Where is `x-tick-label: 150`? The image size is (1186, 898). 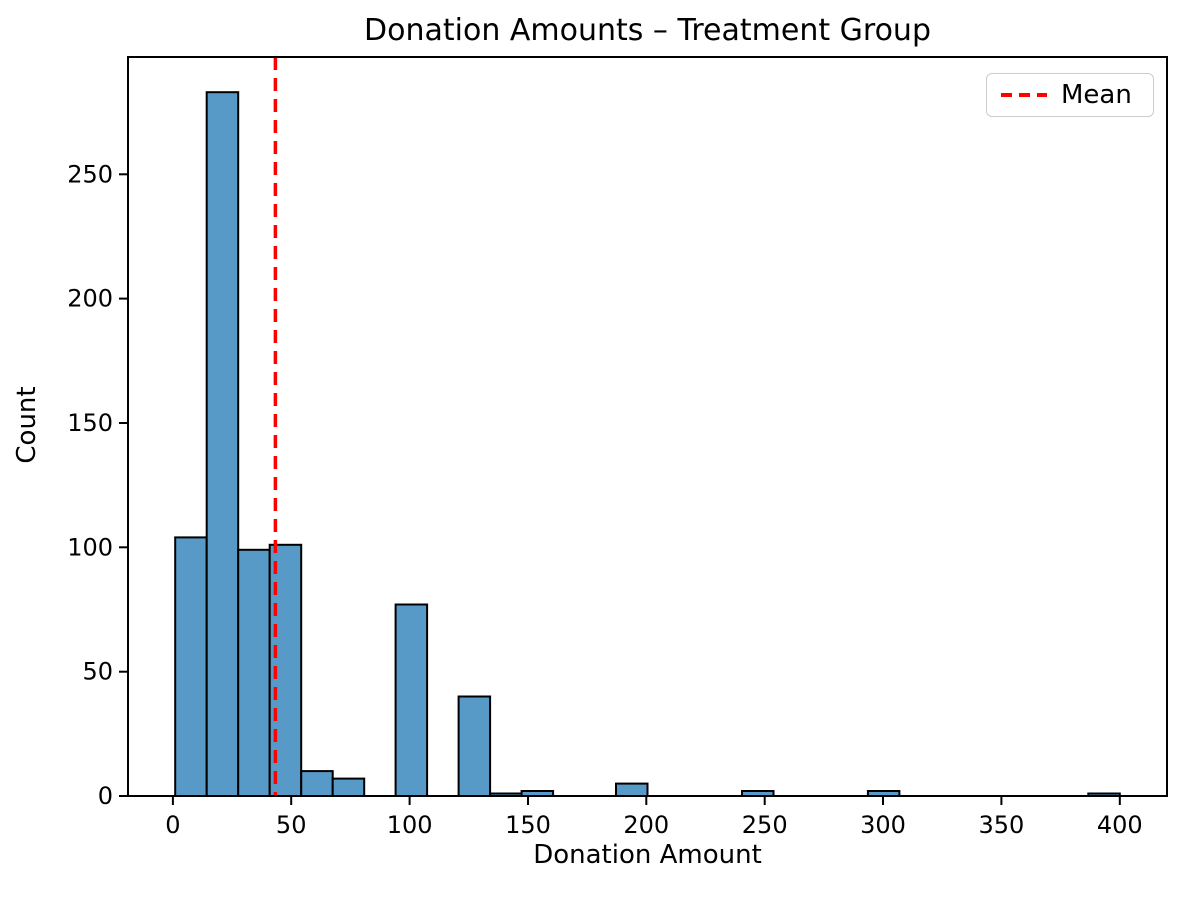 x-tick-label: 150 is located at coordinates (528, 825).